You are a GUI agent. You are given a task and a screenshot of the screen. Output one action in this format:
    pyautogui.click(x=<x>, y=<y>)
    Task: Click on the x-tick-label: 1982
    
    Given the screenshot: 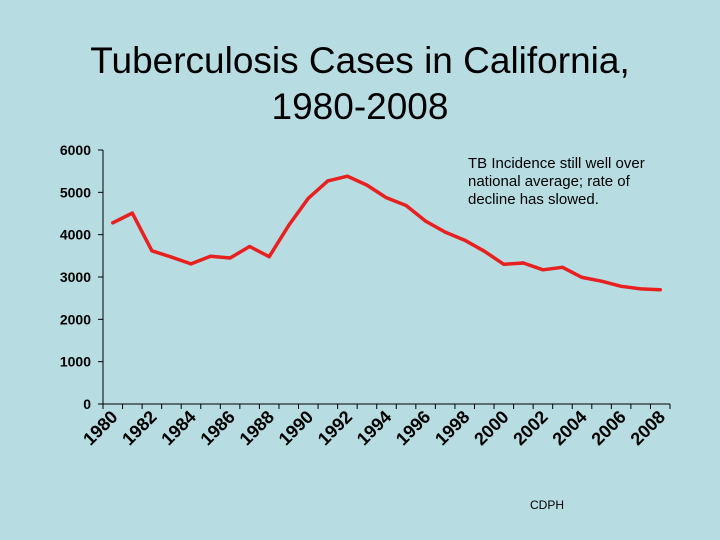 What is the action you would take?
    pyautogui.click(x=139, y=428)
    